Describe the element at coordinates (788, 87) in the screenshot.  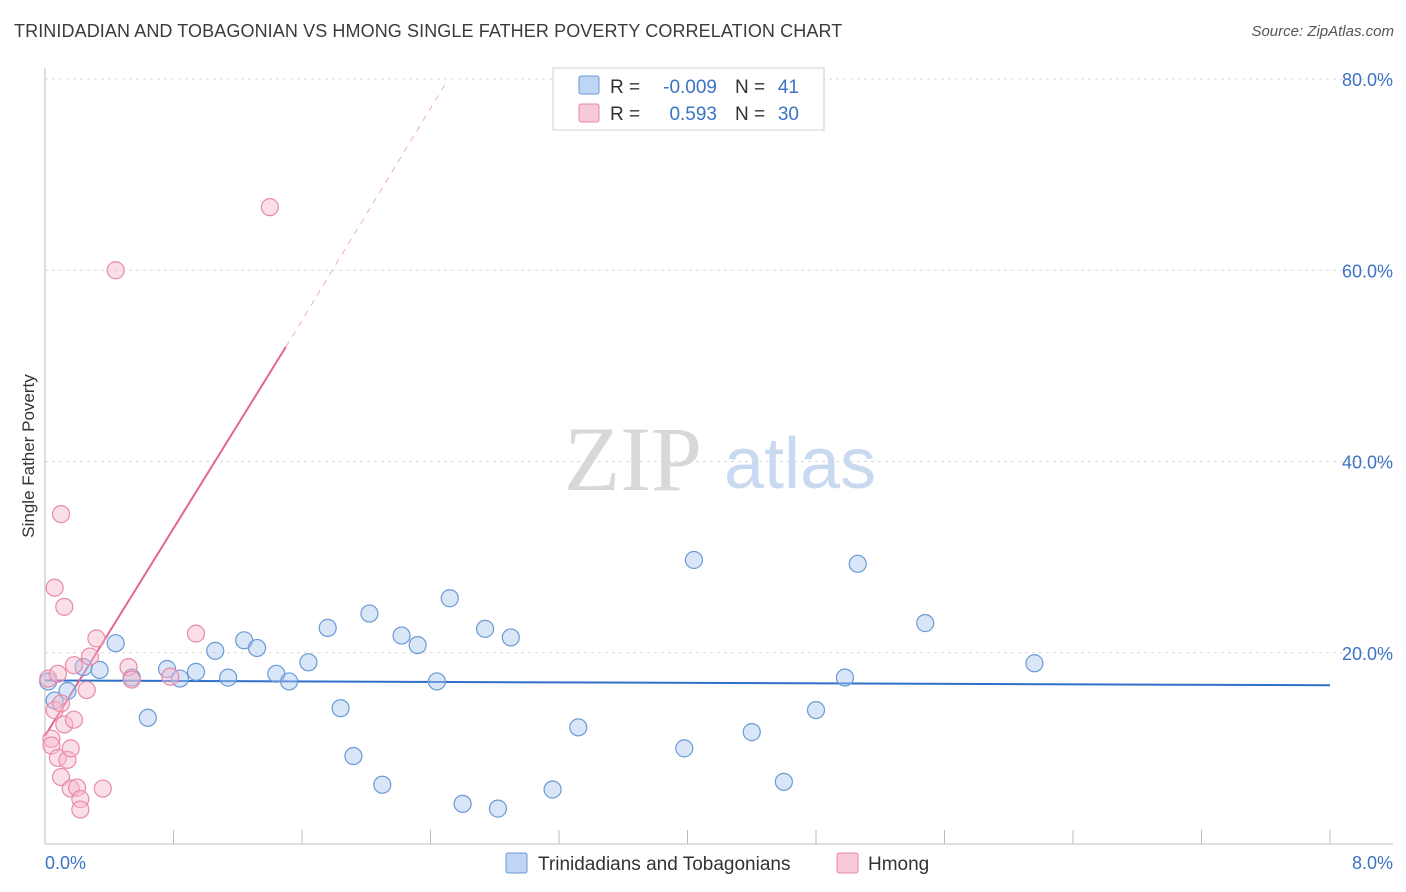
I see `legend-n-value-0: 41` at that location.